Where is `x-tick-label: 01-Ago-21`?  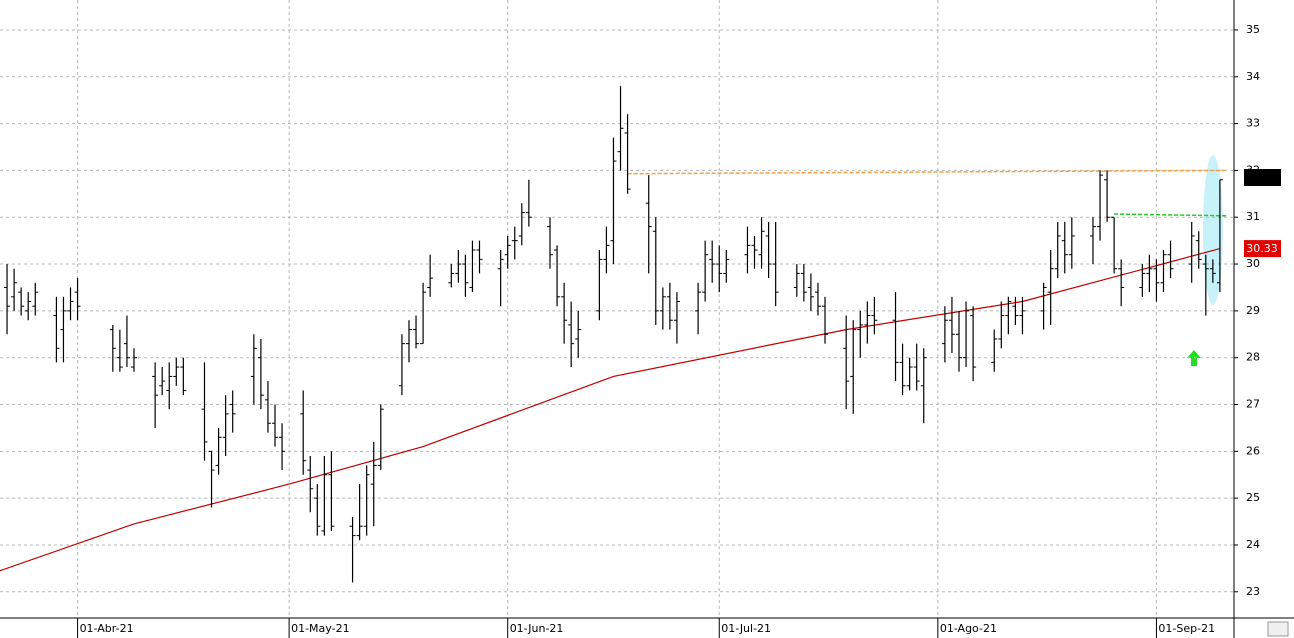 x-tick-label: 01-Ago-21 is located at coordinates (968, 628).